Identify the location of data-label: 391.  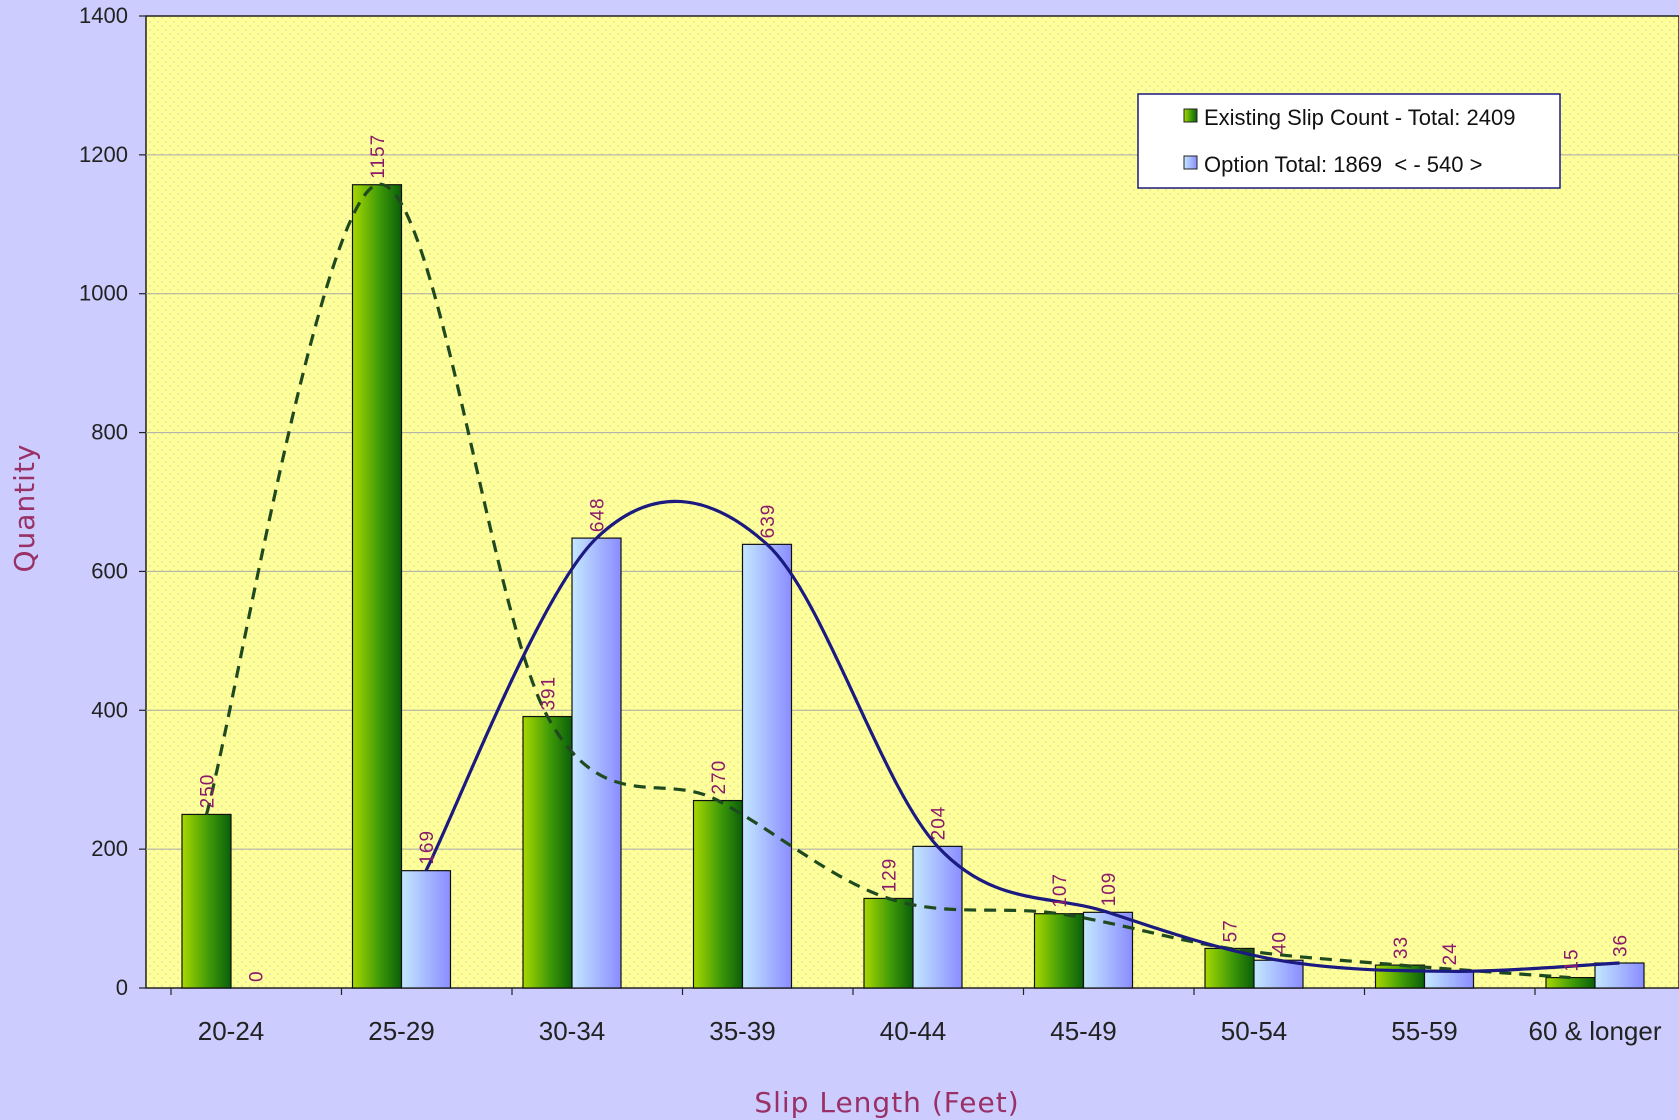
(549, 693).